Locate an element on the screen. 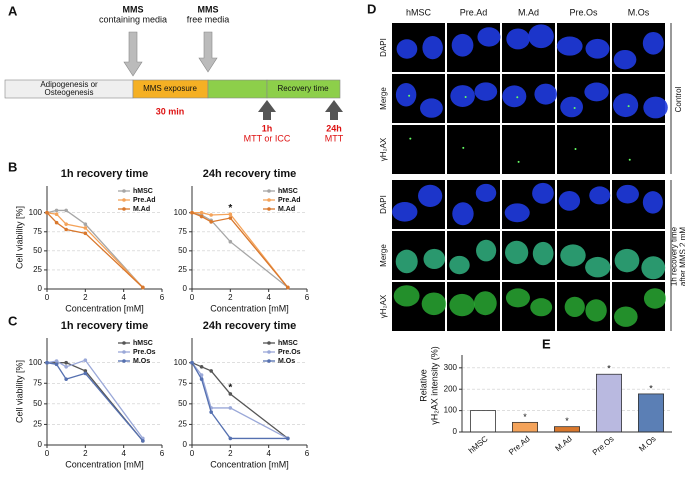  chart-title: 1h recovery time is located at coordinates (104, 174).